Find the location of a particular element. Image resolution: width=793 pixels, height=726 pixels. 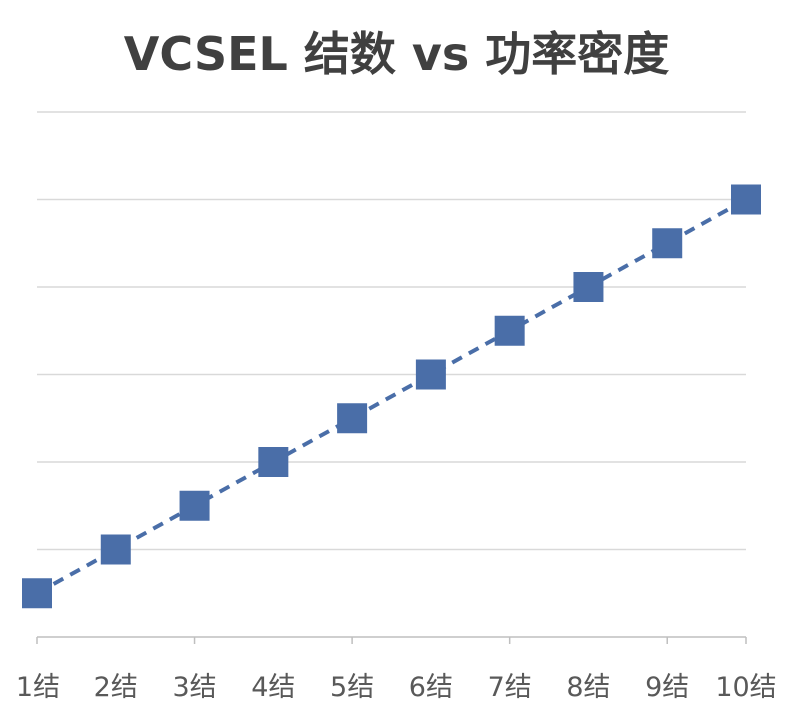

chart-title: VCSEL 结数 vs 功率密度 is located at coordinates (396, 54).